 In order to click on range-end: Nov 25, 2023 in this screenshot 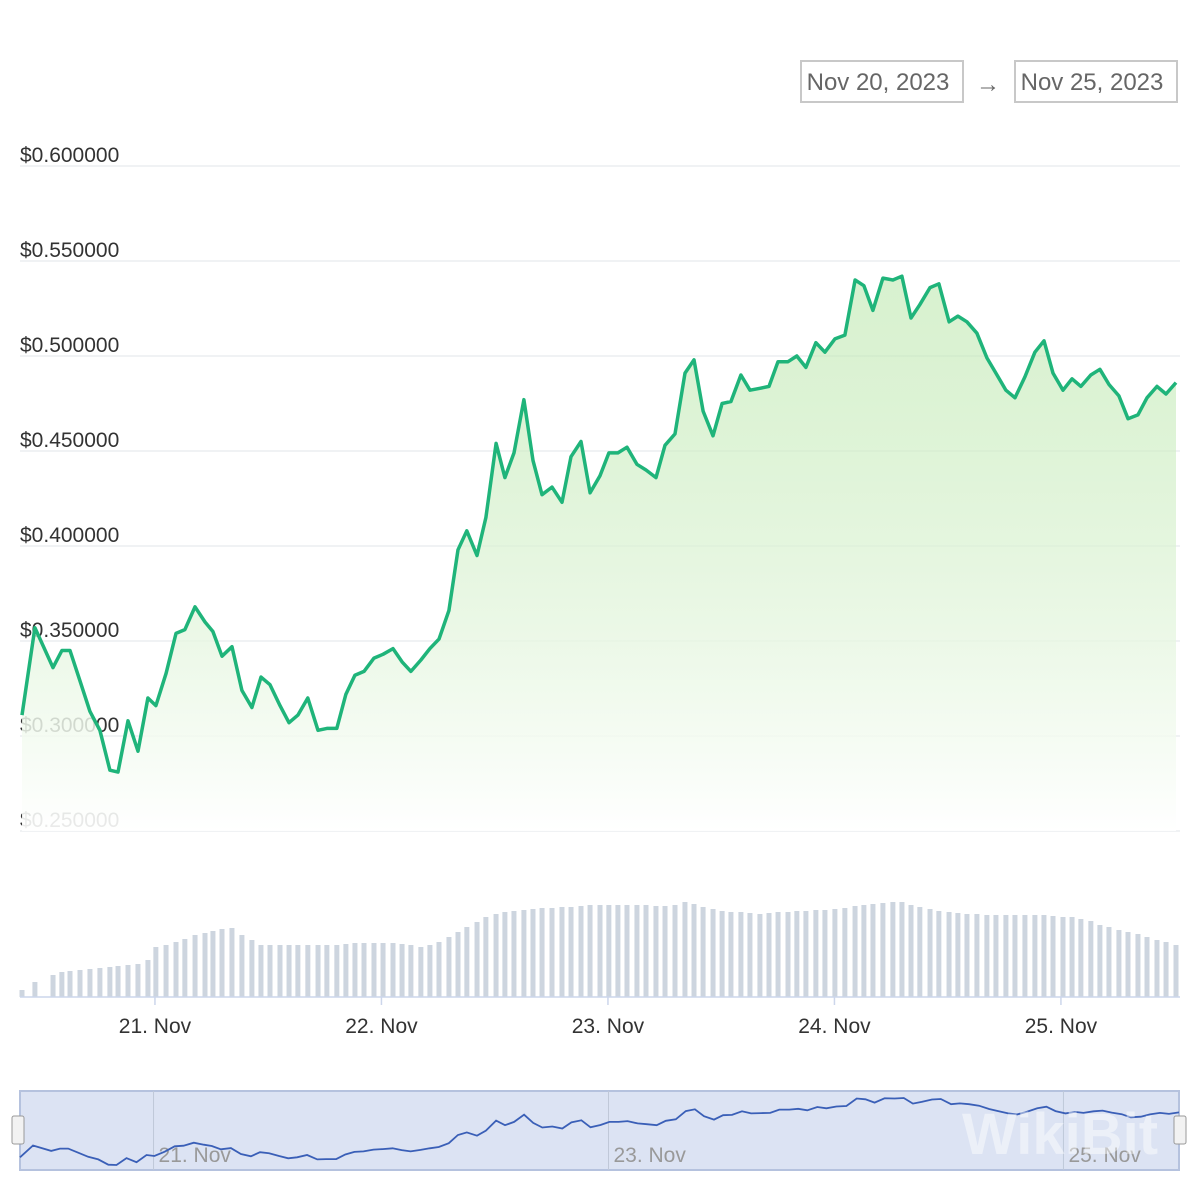, I will do `click(1092, 82)`.